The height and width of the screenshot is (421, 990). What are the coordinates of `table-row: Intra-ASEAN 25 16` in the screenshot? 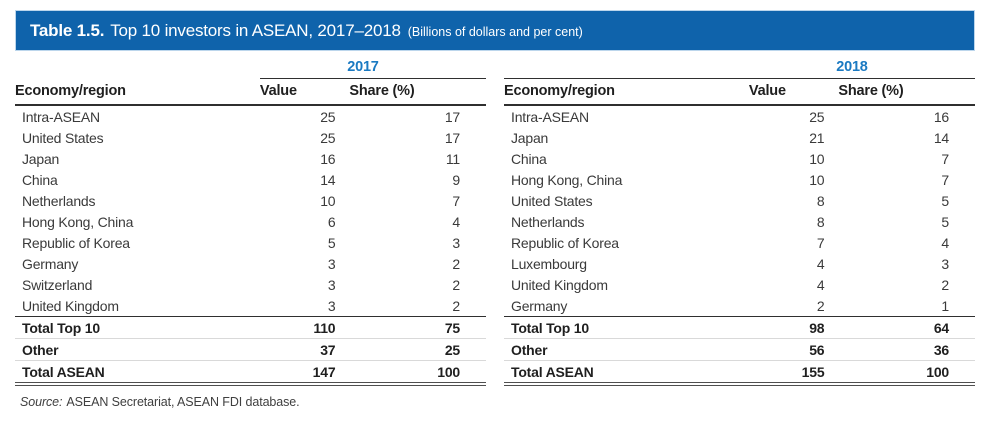 It's located at (739, 116).